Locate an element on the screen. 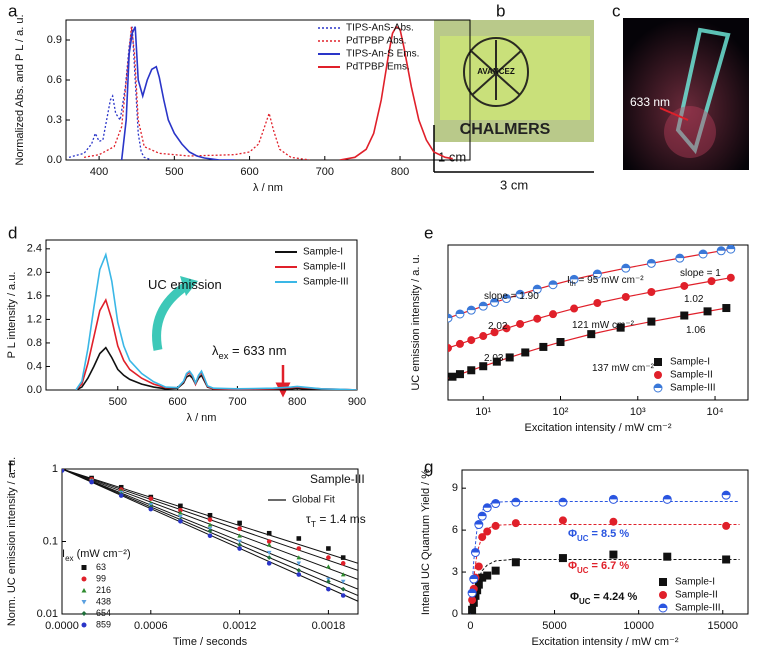 Image resolution: width=758 pixels, height=652 pixels. text-part: = 6.7 % is located at coordinates (608, 566).